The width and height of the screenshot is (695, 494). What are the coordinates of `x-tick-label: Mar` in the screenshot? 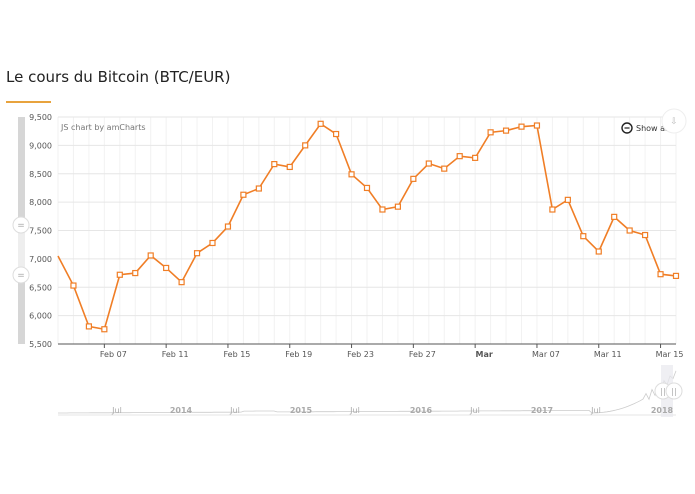 It's located at (483, 354).